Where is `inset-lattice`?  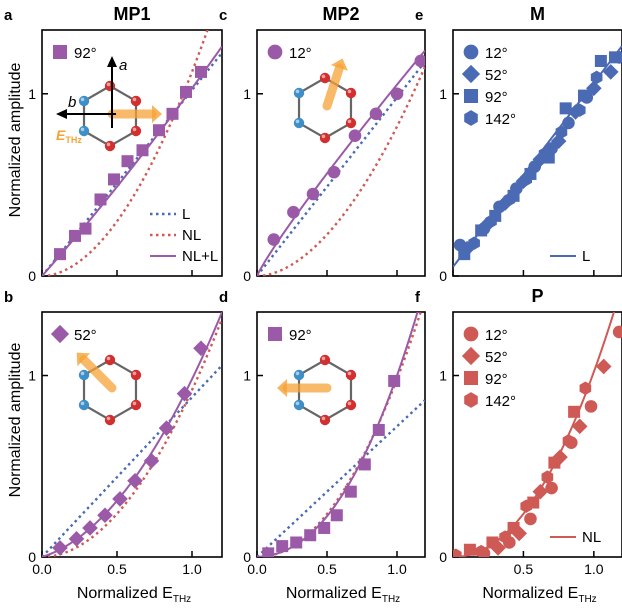
inset-lattice is located at coordinates (317, 390).